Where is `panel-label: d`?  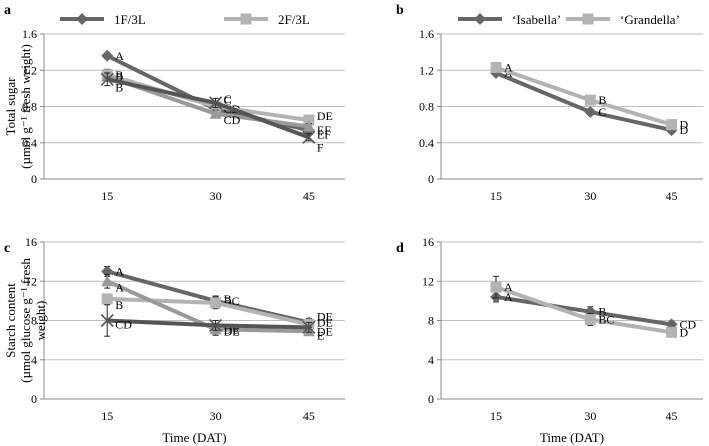 panel-label: d is located at coordinates (400, 248).